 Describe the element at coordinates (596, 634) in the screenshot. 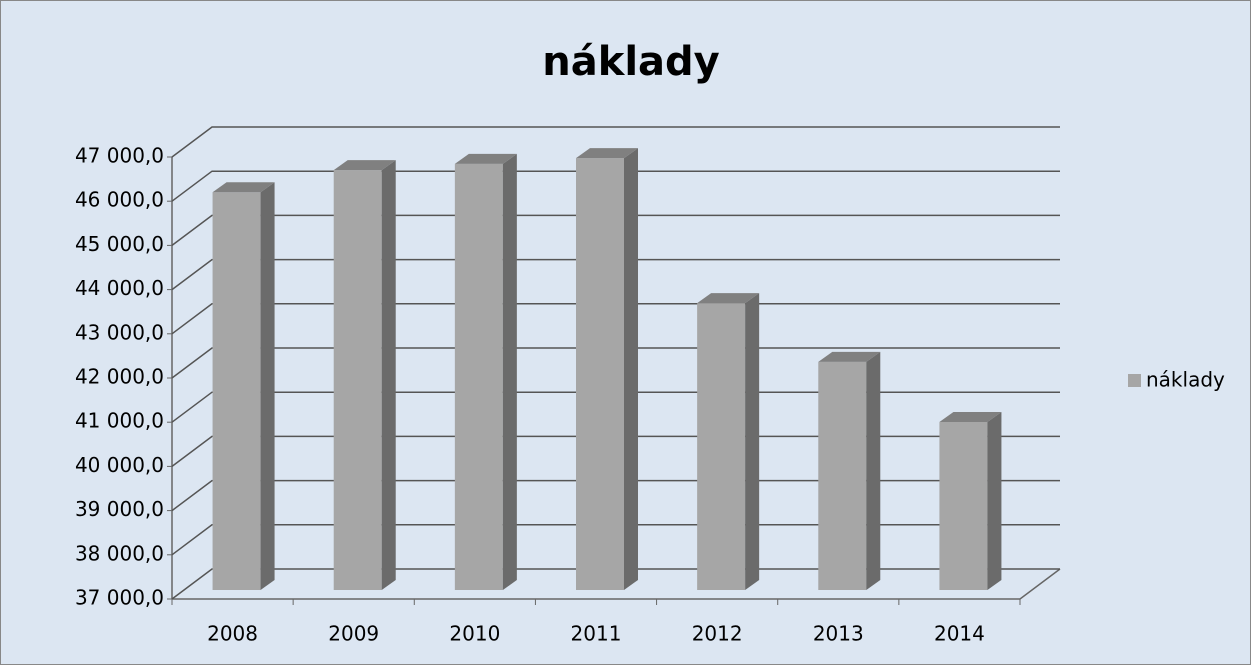

I see `x-tick-label: 2011` at that location.